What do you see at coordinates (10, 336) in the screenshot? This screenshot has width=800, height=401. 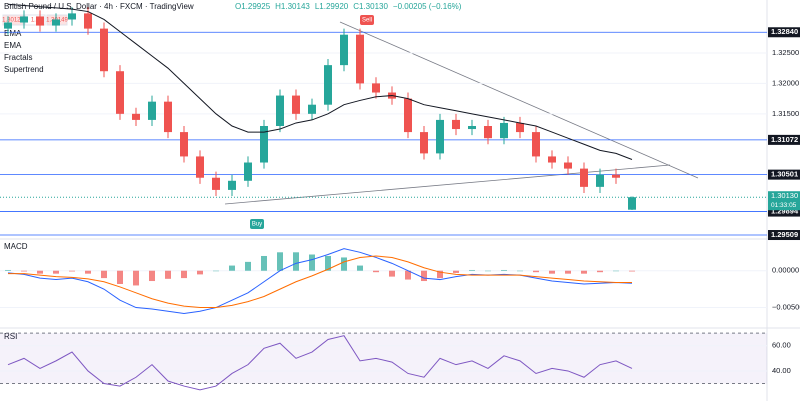 I see `rsi-title: RSI` at bounding box center [10, 336].